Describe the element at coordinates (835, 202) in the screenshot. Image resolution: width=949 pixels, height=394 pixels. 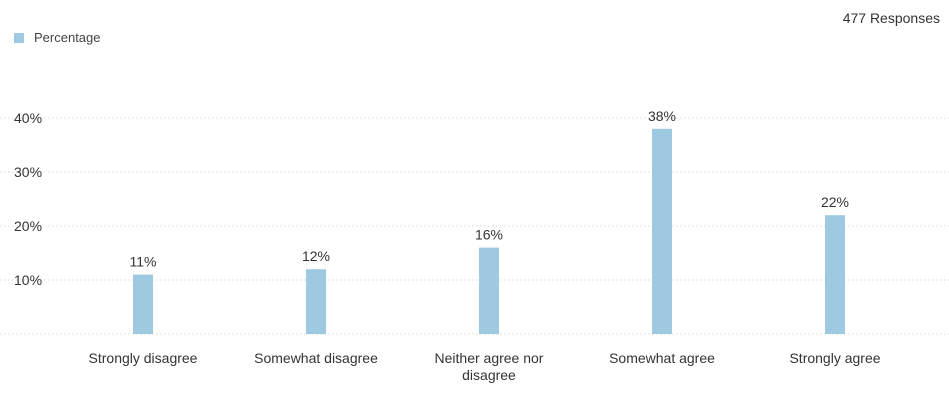
I see `data-label: 22%` at that location.